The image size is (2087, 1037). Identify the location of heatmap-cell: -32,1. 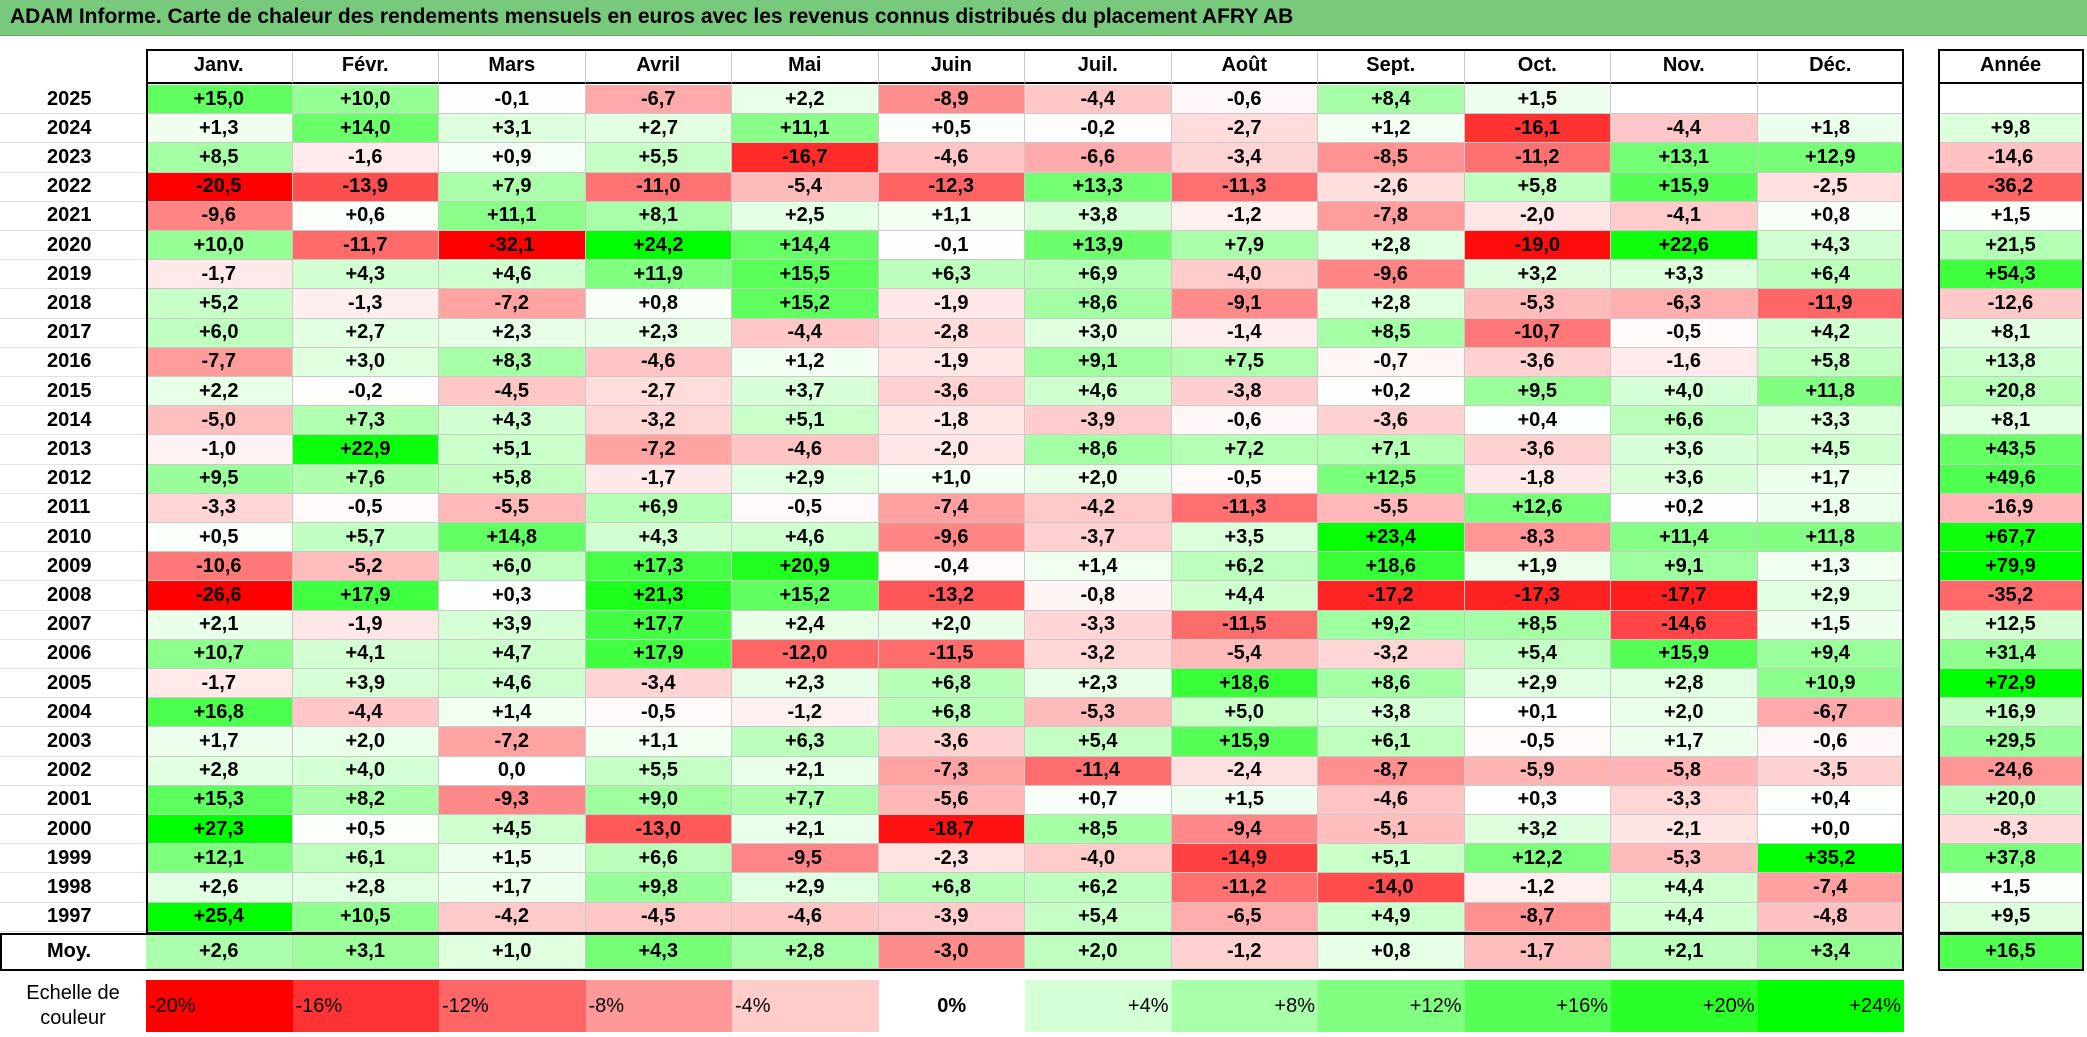
(512, 246).